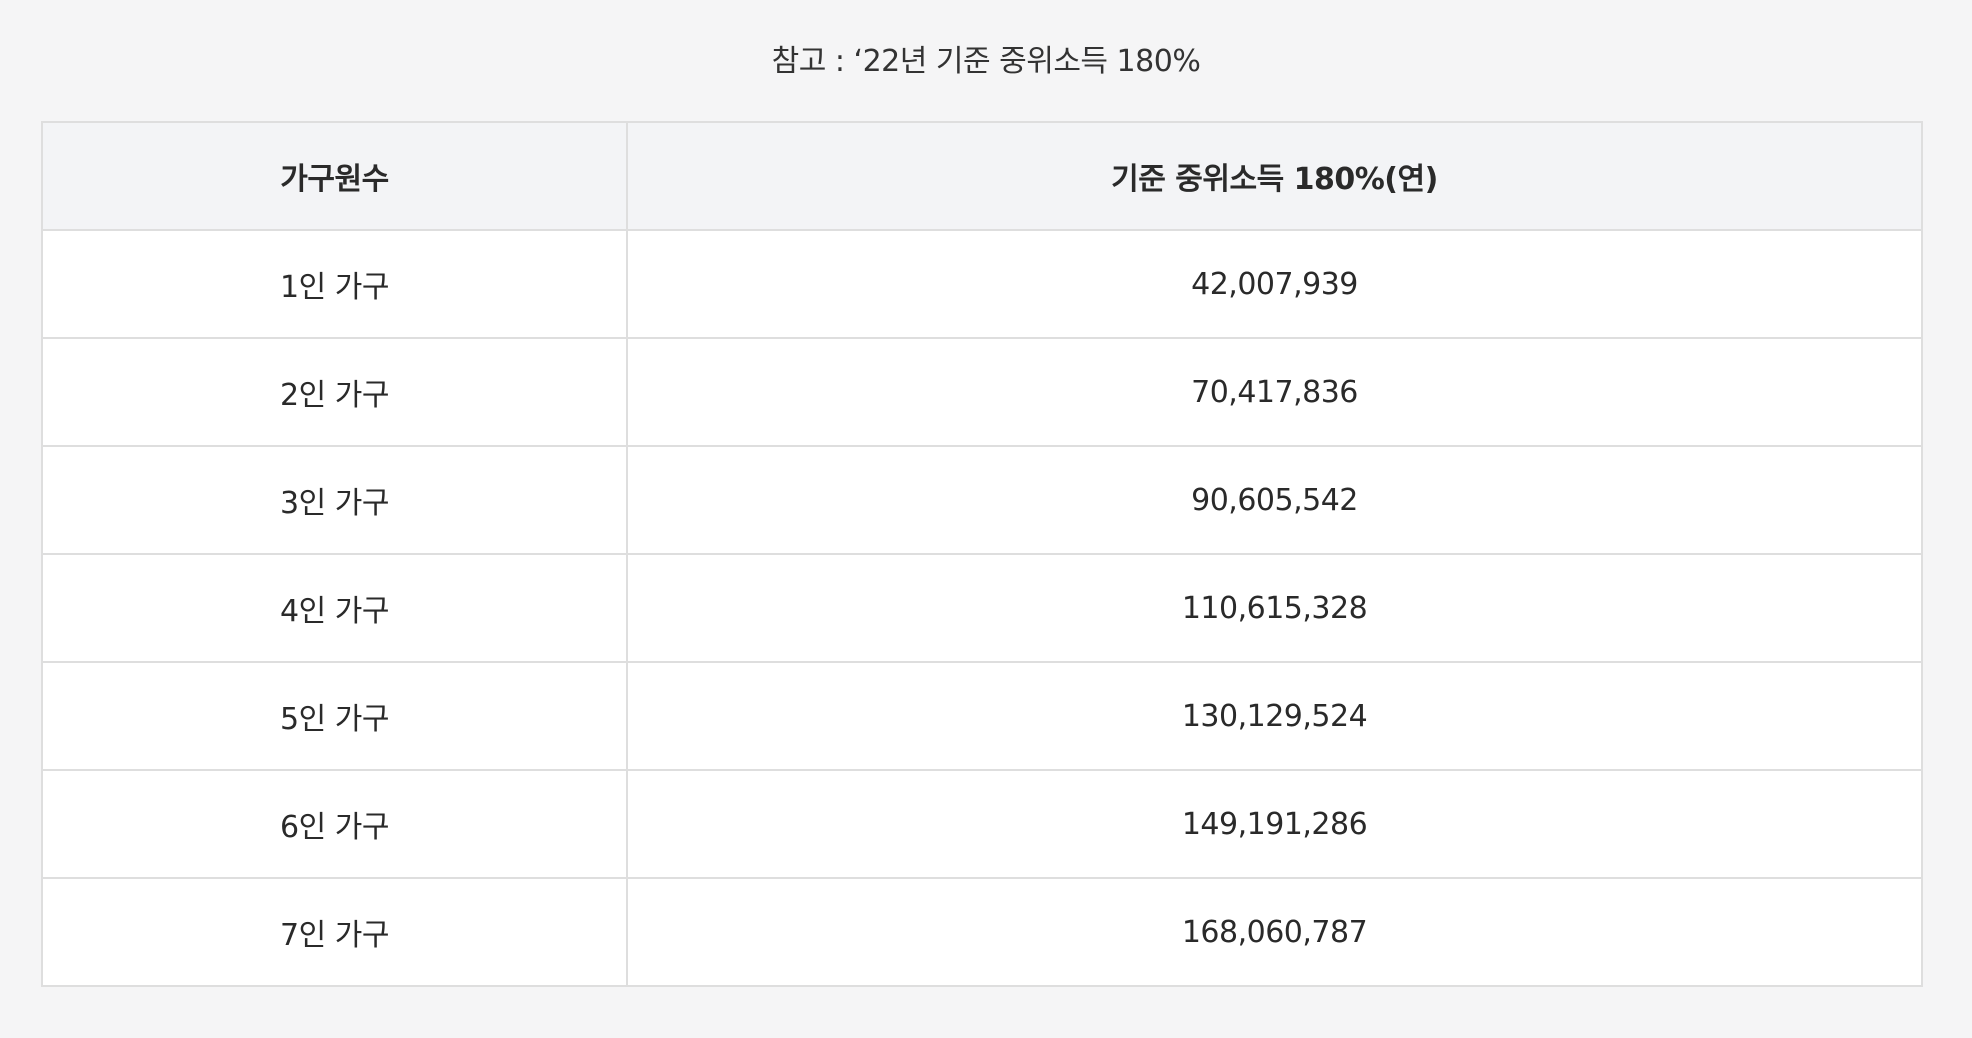 The height and width of the screenshot is (1038, 1972). I want to click on income-cell: 70,417,836, so click(1274, 392).